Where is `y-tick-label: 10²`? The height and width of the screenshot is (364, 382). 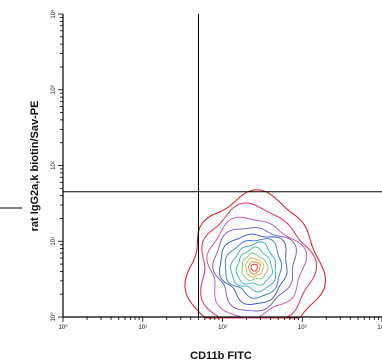
y-tick-label: 10² is located at coordinates (54, 165).